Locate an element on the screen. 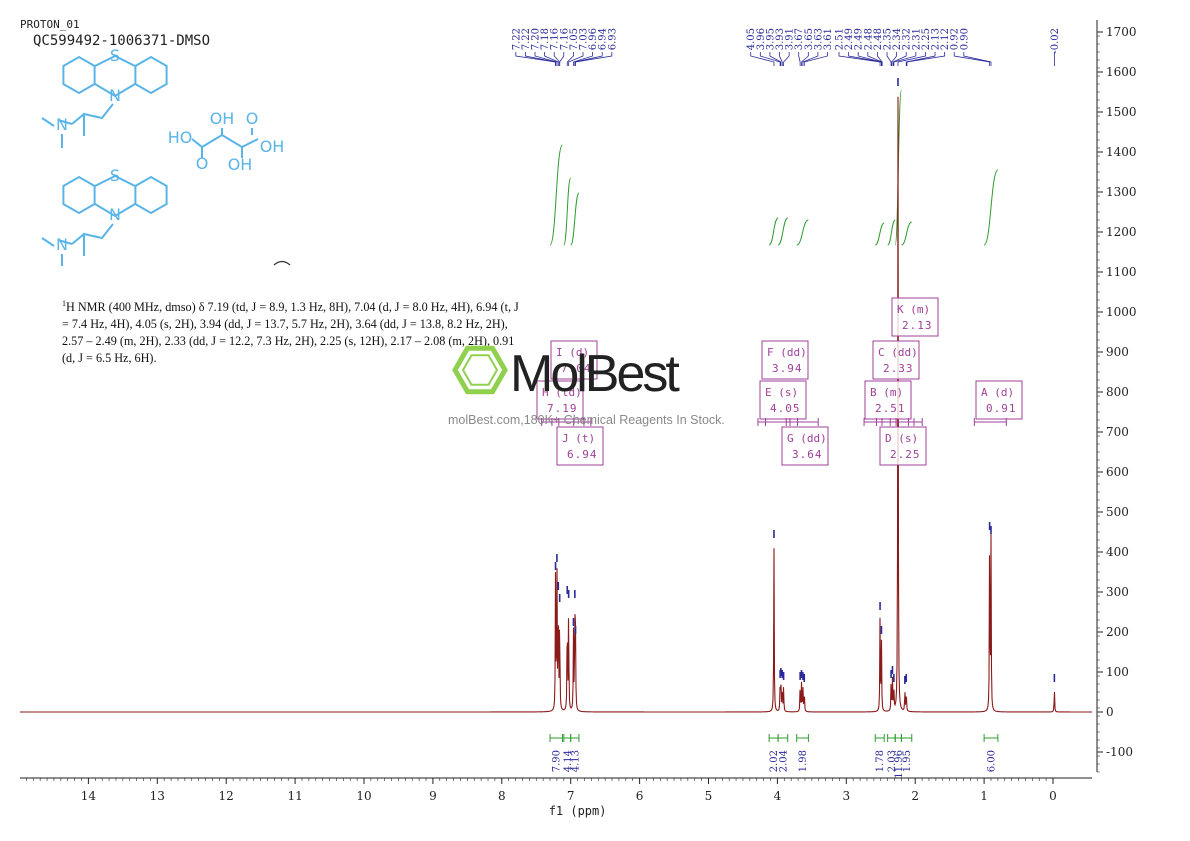 This screenshot has width=1190, height=841. multiplet-label: F (dd) is located at coordinates (787, 352).